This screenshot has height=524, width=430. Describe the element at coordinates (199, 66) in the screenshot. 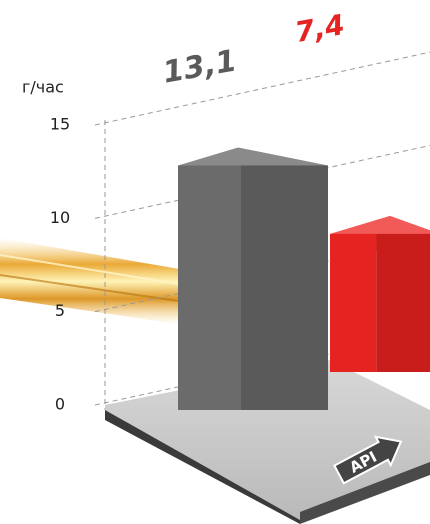

I see `value-label: 13,1` at that location.